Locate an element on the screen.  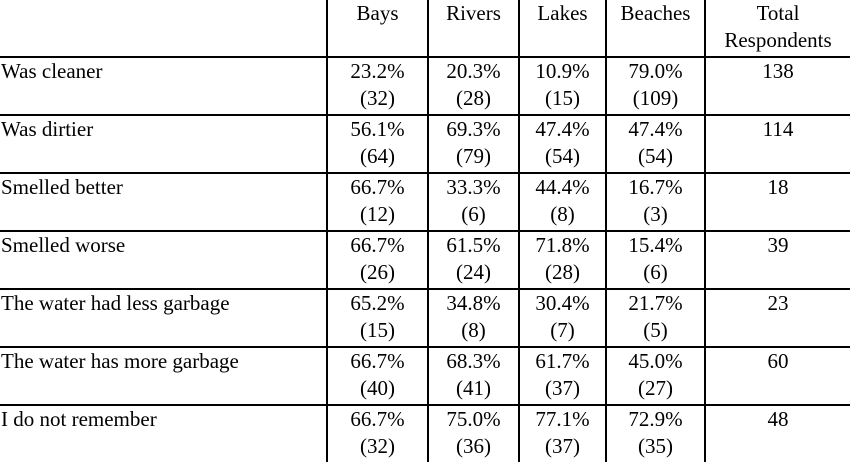
header-total-respondents: Total Respondents is located at coordinates (777, 28).